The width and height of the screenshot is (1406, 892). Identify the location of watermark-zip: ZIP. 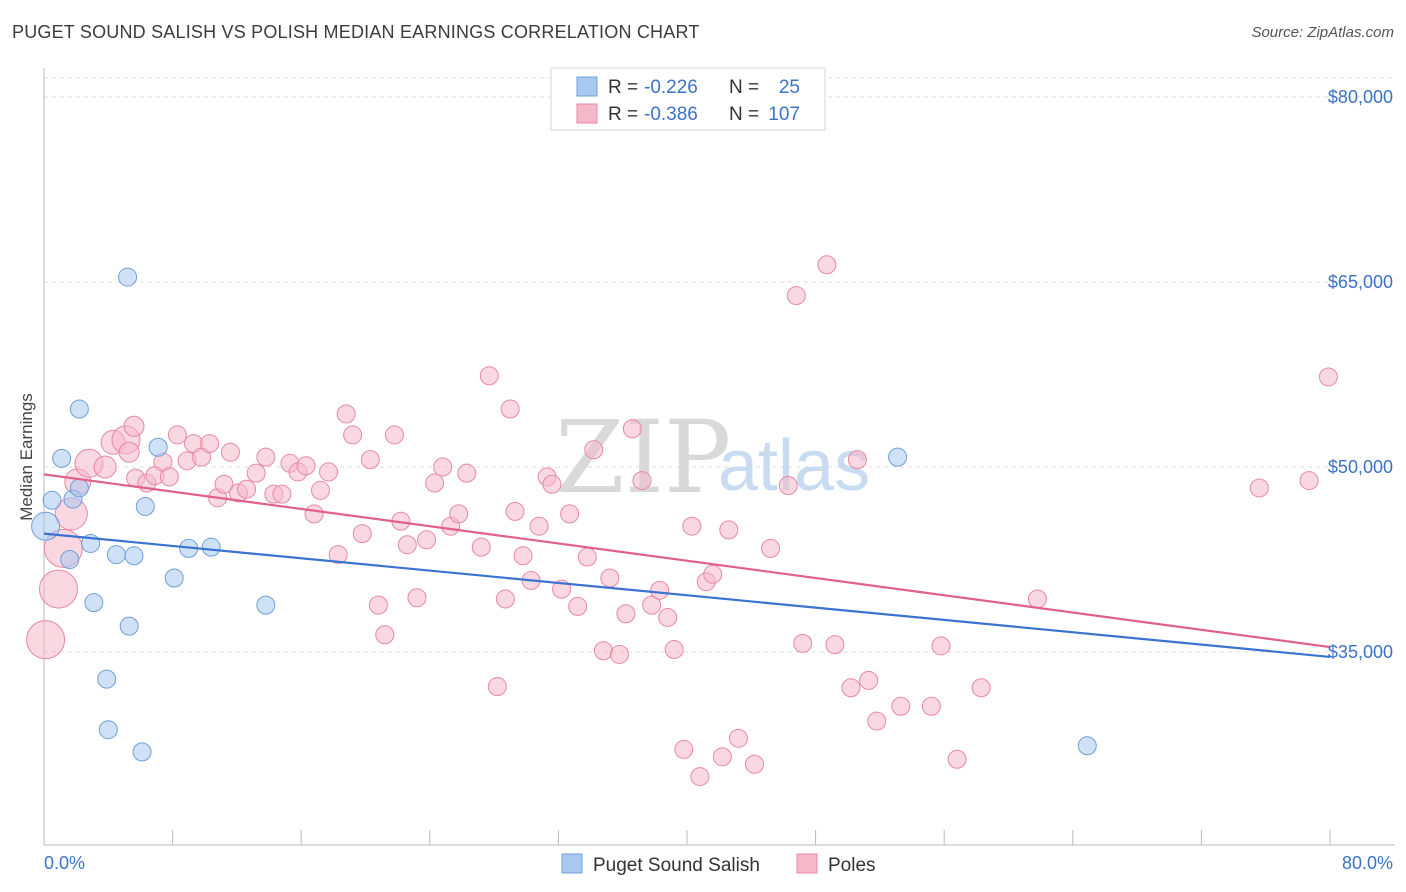
(643, 457).